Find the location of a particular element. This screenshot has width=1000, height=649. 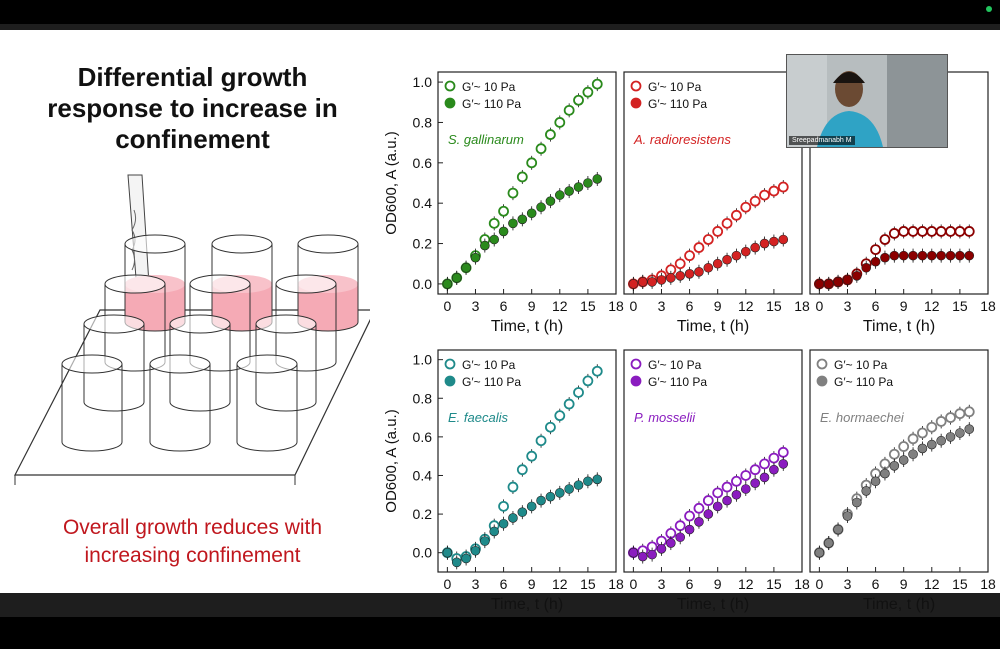

y-tick-label: 1.0 is located at coordinates (423, 360).